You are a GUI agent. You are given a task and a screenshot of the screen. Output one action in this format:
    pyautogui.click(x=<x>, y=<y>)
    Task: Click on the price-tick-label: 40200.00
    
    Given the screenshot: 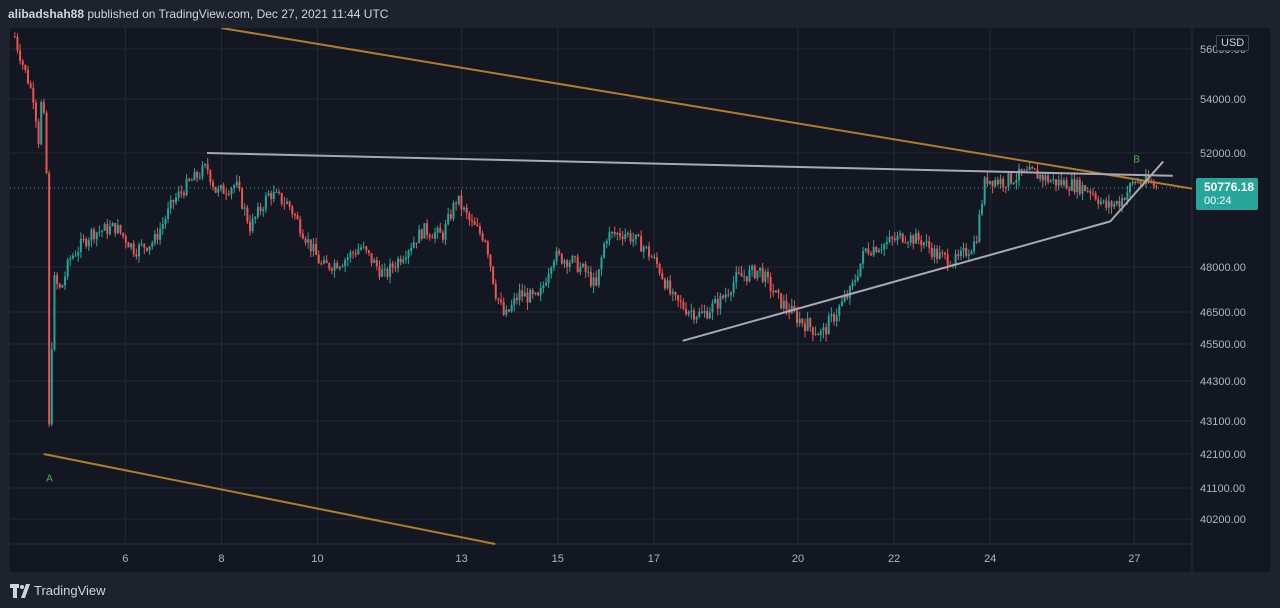 What is the action you would take?
    pyautogui.click(x=1223, y=520)
    